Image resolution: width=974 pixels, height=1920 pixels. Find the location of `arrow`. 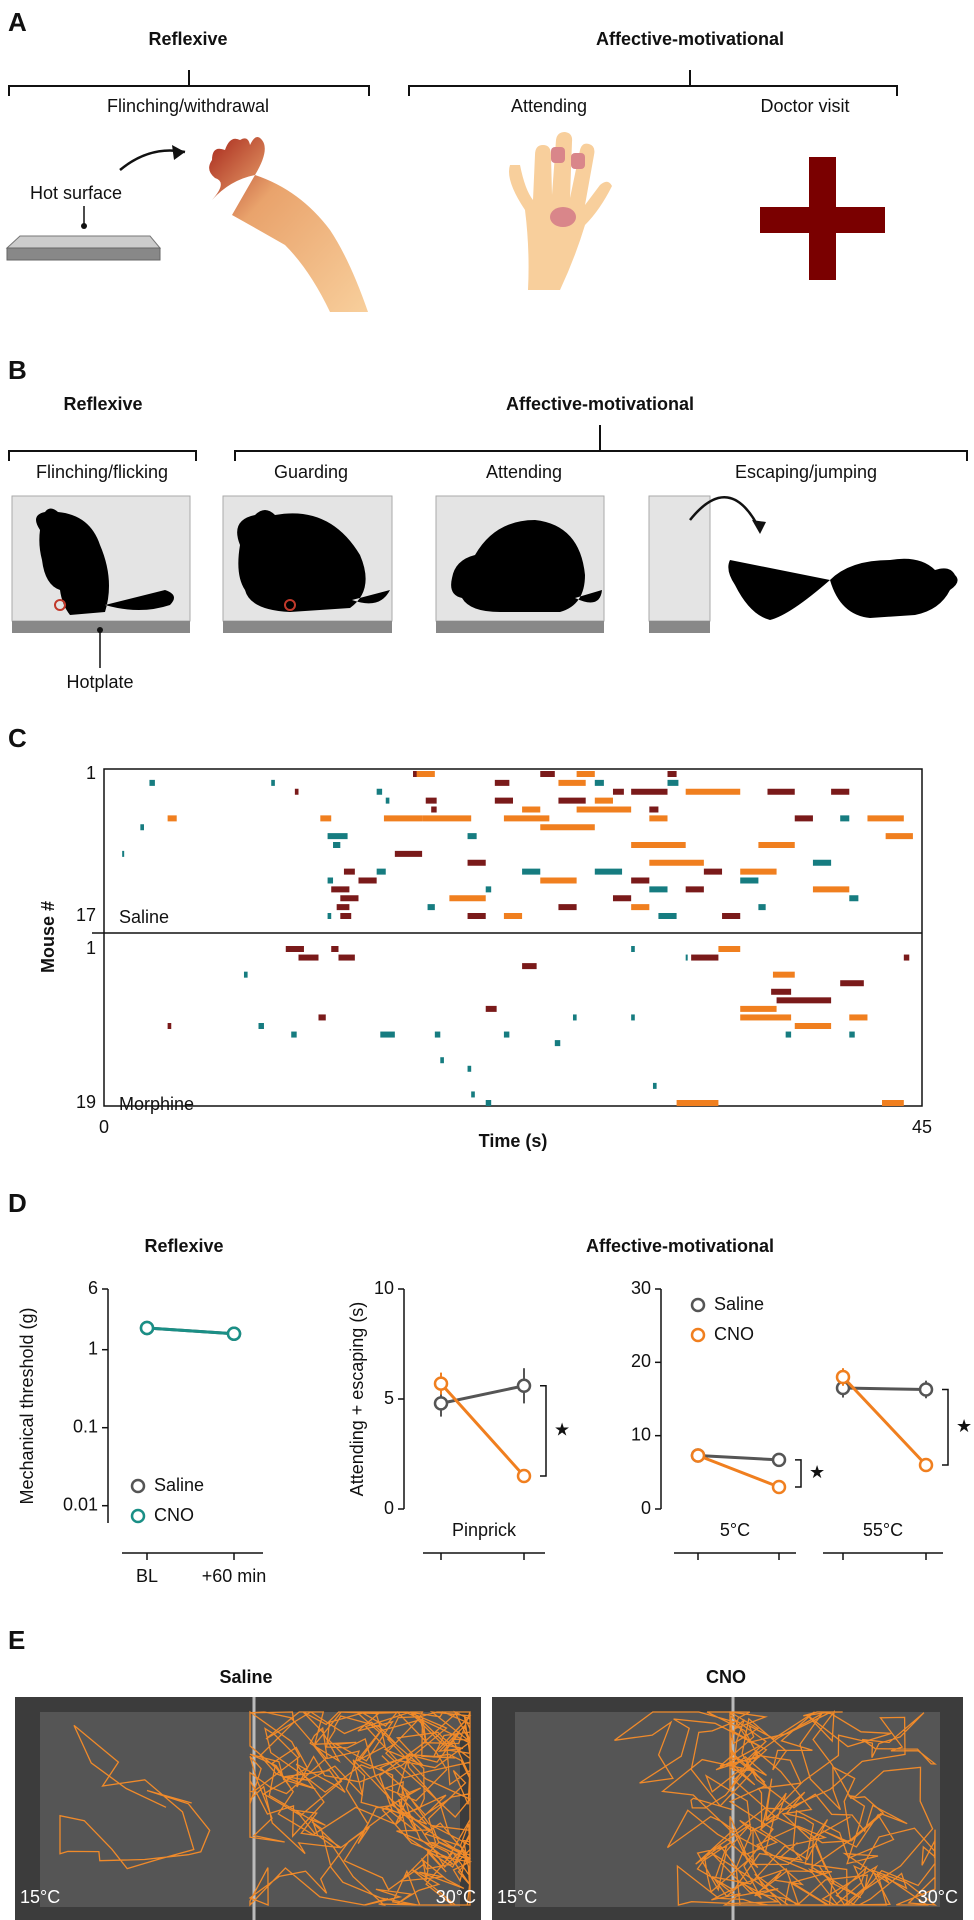

arrow is located at coordinates (725, 513).